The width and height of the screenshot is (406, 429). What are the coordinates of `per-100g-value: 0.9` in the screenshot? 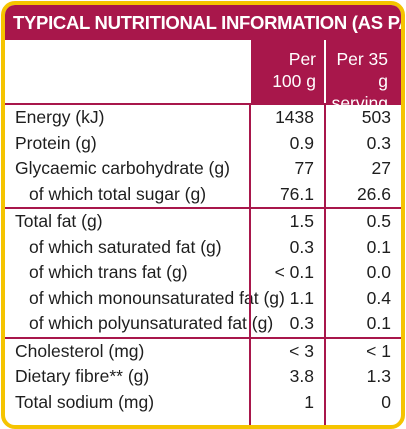 It's located at (301, 142).